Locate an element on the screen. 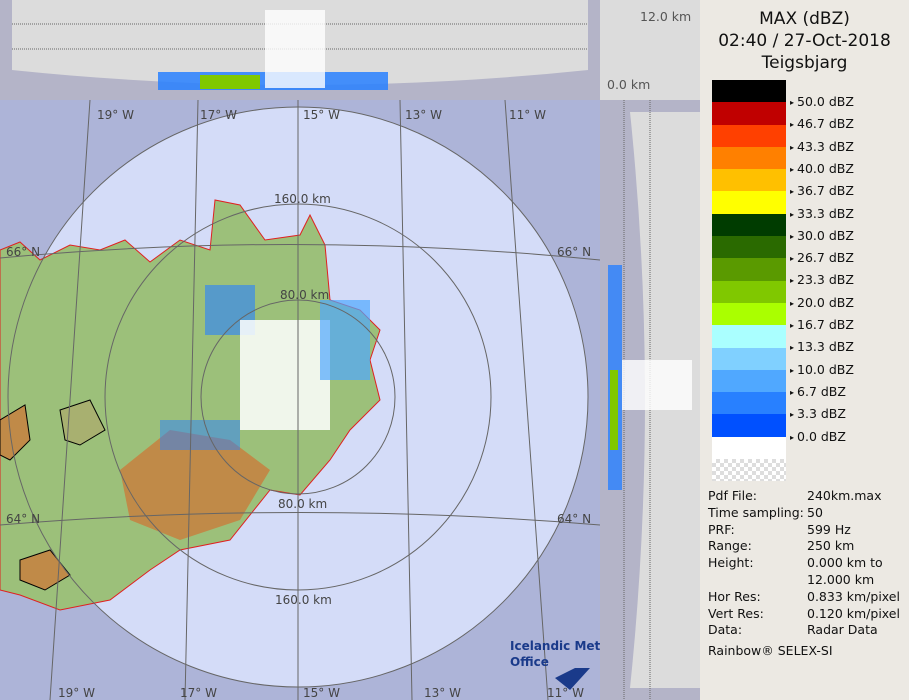 The width and height of the screenshot is (909, 700). legend-label: 26.7 dBZ is located at coordinates (822, 257).